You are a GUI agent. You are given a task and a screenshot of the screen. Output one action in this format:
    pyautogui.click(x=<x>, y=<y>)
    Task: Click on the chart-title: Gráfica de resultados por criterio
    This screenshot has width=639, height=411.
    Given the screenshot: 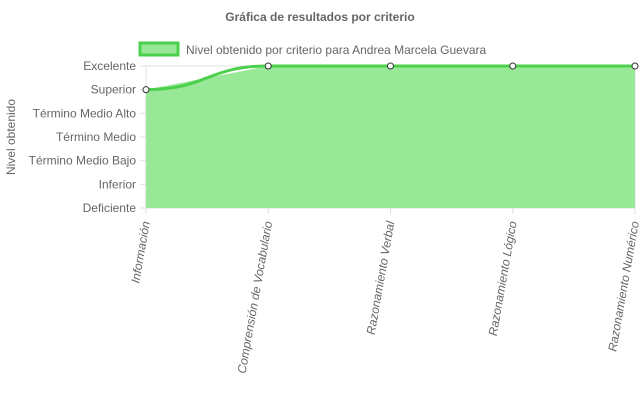 What is the action you would take?
    pyautogui.click(x=319, y=17)
    